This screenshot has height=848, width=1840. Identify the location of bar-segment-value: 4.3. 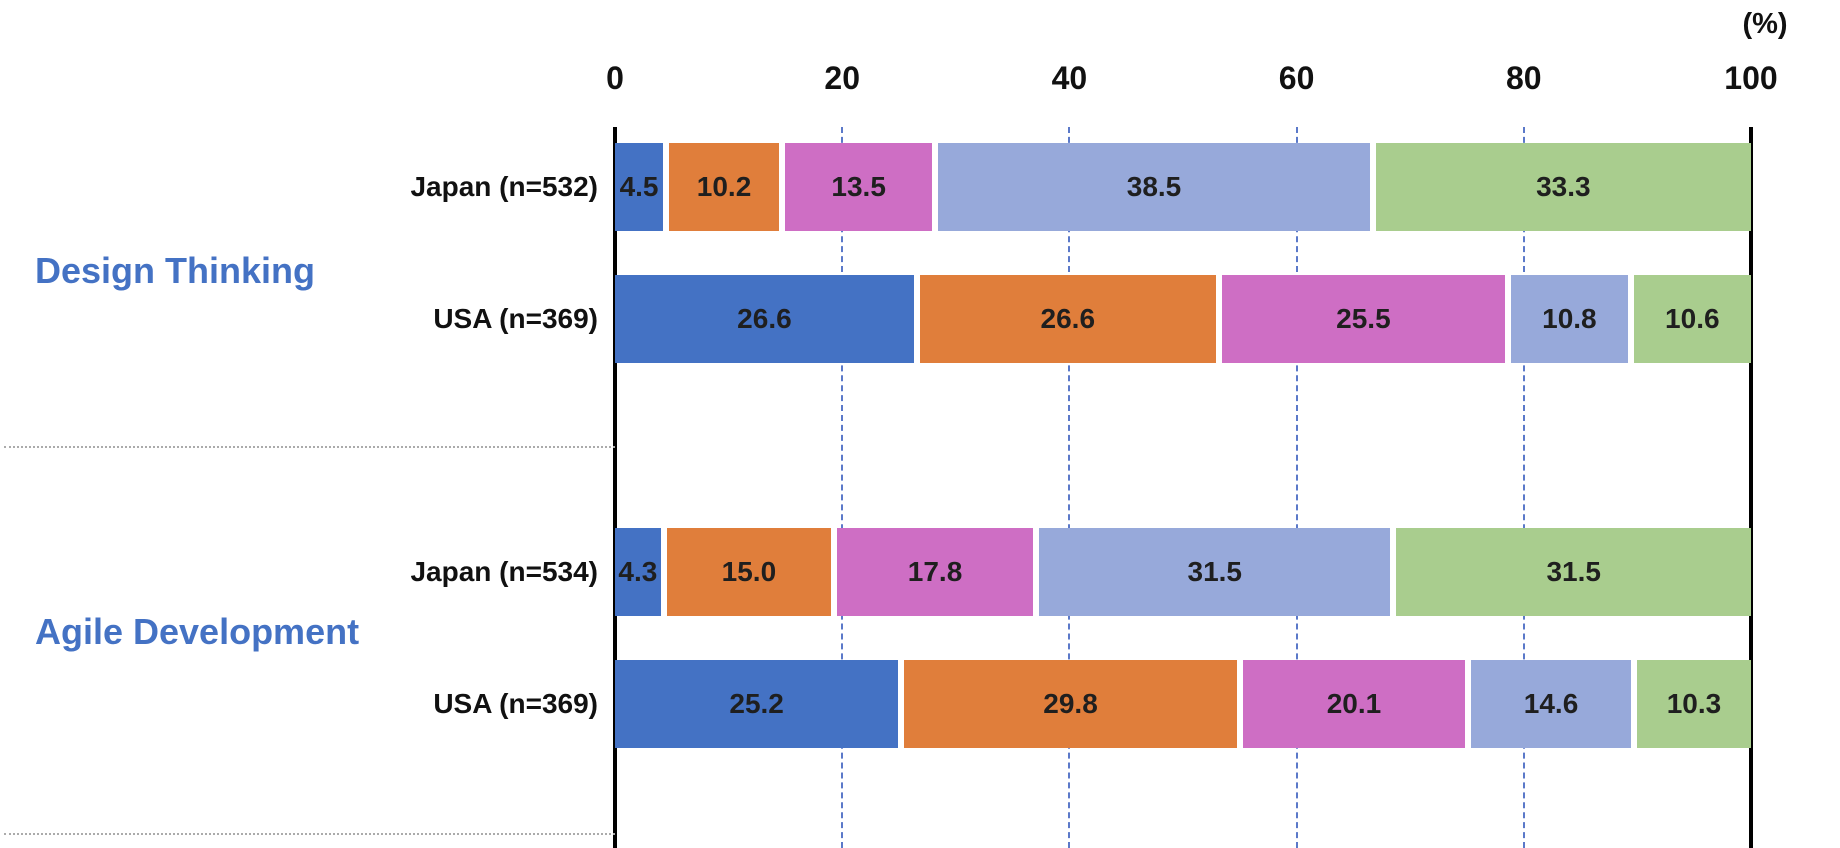
(638, 571).